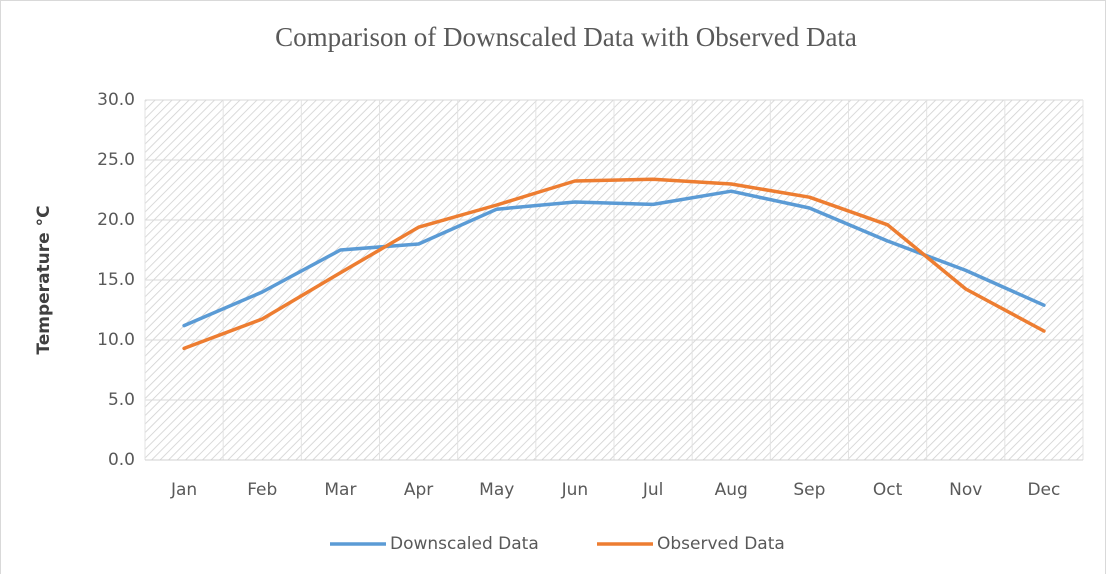 This screenshot has height=574, width=1106. I want to click on y-tick-label: 10.0, so click(116, 340).